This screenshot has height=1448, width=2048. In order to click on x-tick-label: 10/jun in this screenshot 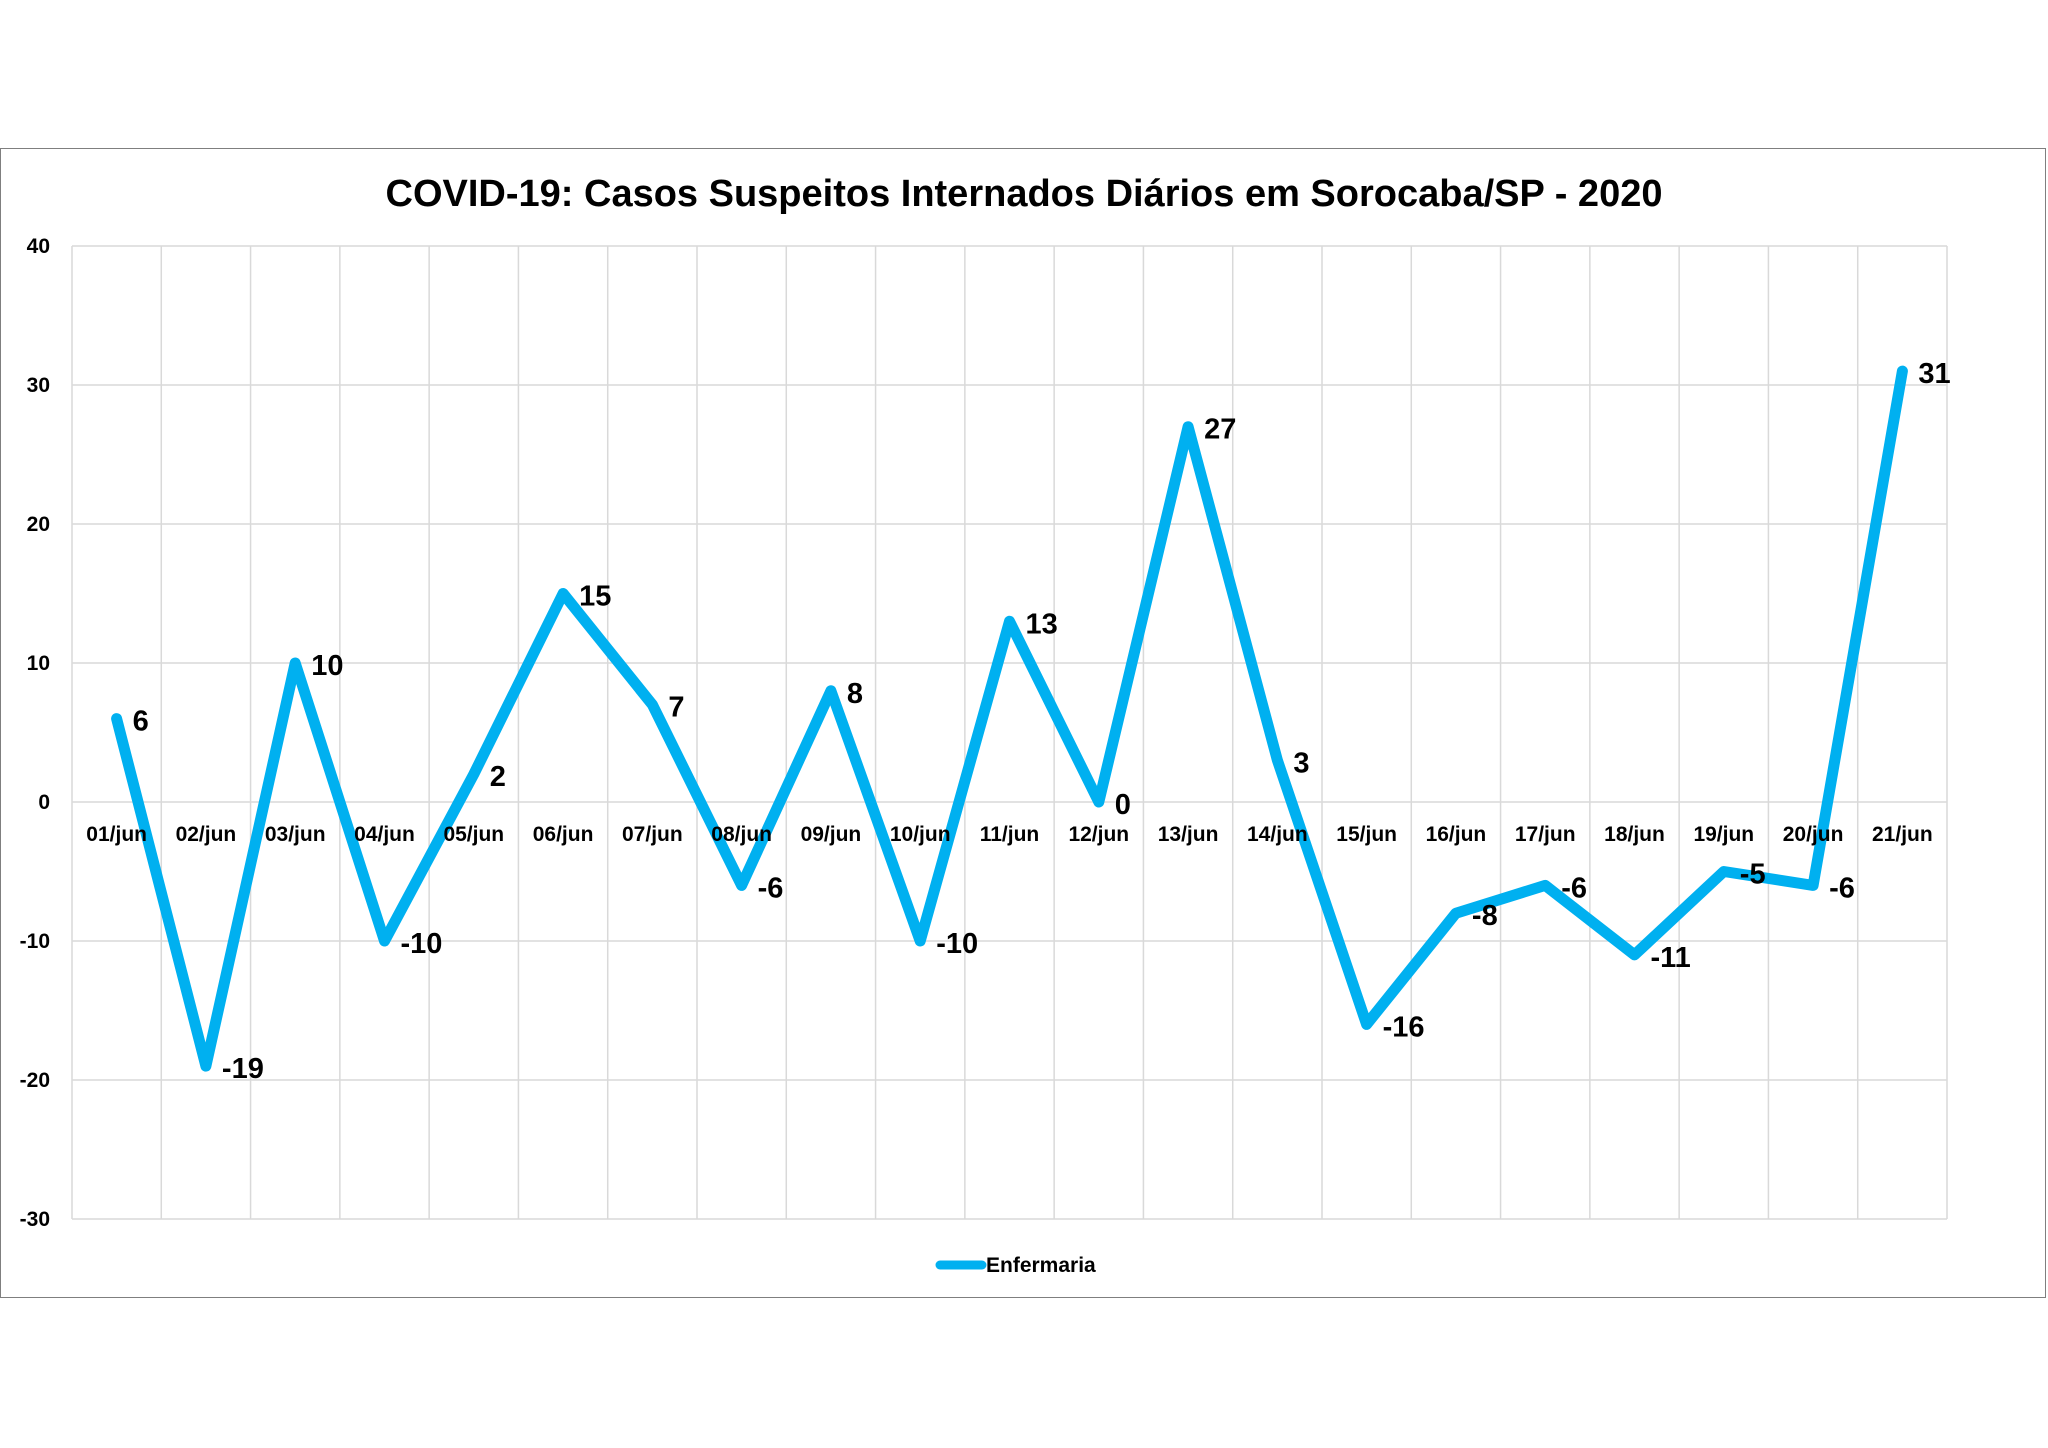, I will do `click(920, 834)`.